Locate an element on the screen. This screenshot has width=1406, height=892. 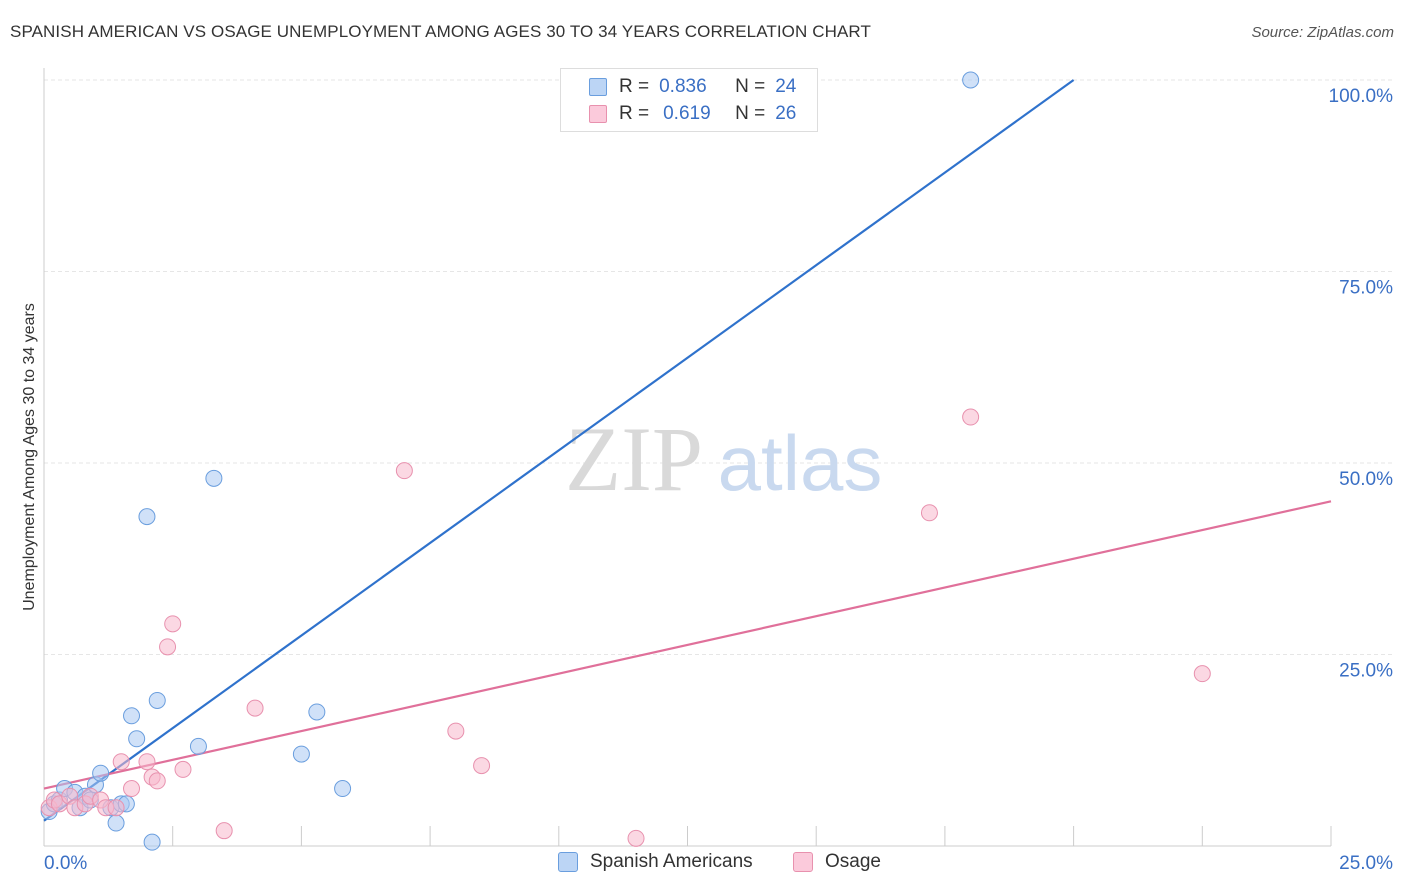
legend-row-osage: R = 0.619 N = 26 is located at coordinates (678, 114).